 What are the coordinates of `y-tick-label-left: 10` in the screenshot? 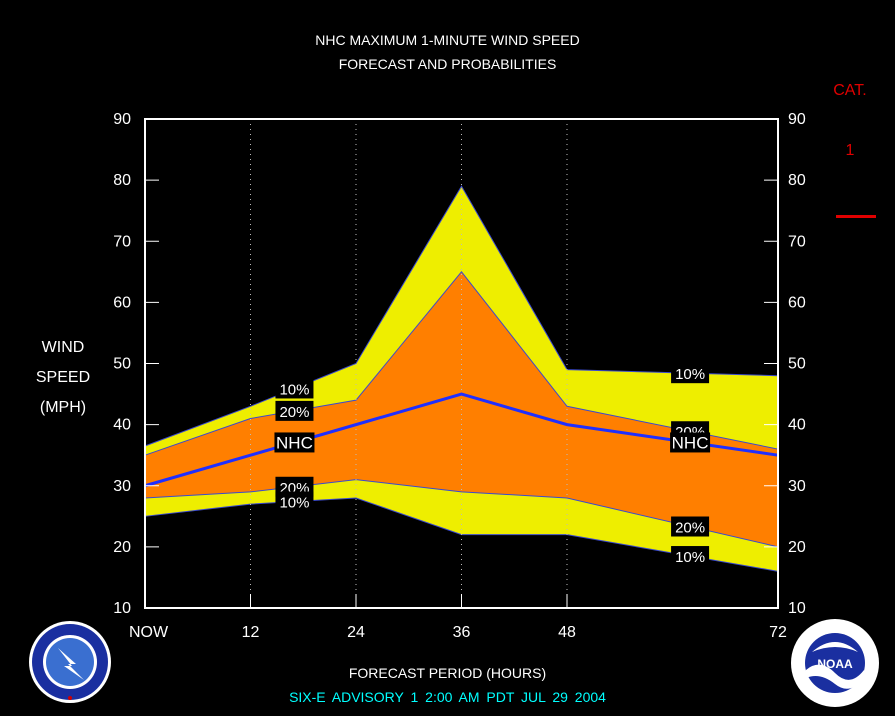 It's located at (122, 608).